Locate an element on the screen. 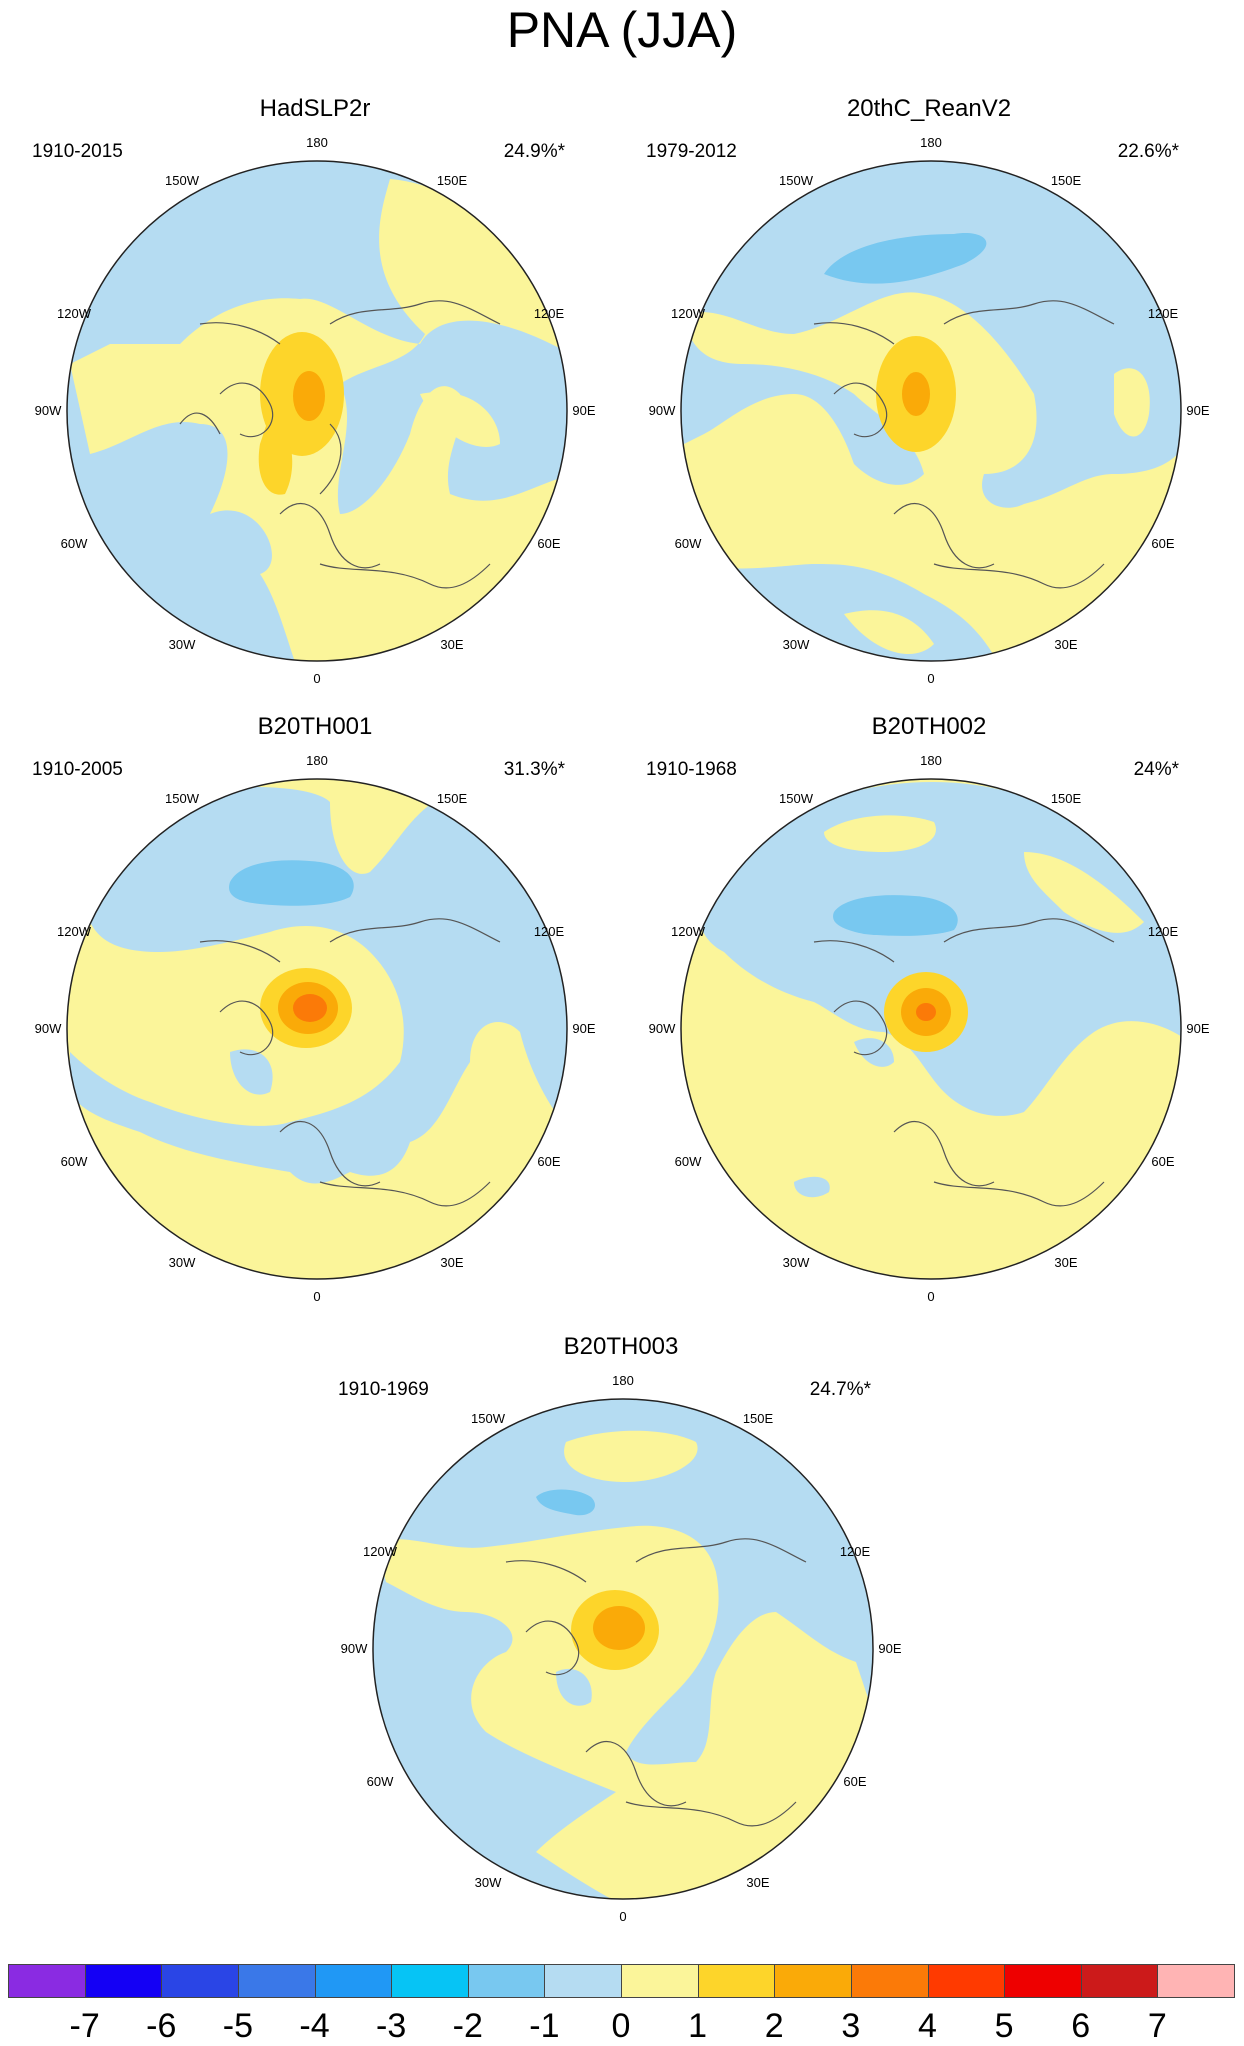  panel-variance: 31.3%* is located at coordinates (534, 769).